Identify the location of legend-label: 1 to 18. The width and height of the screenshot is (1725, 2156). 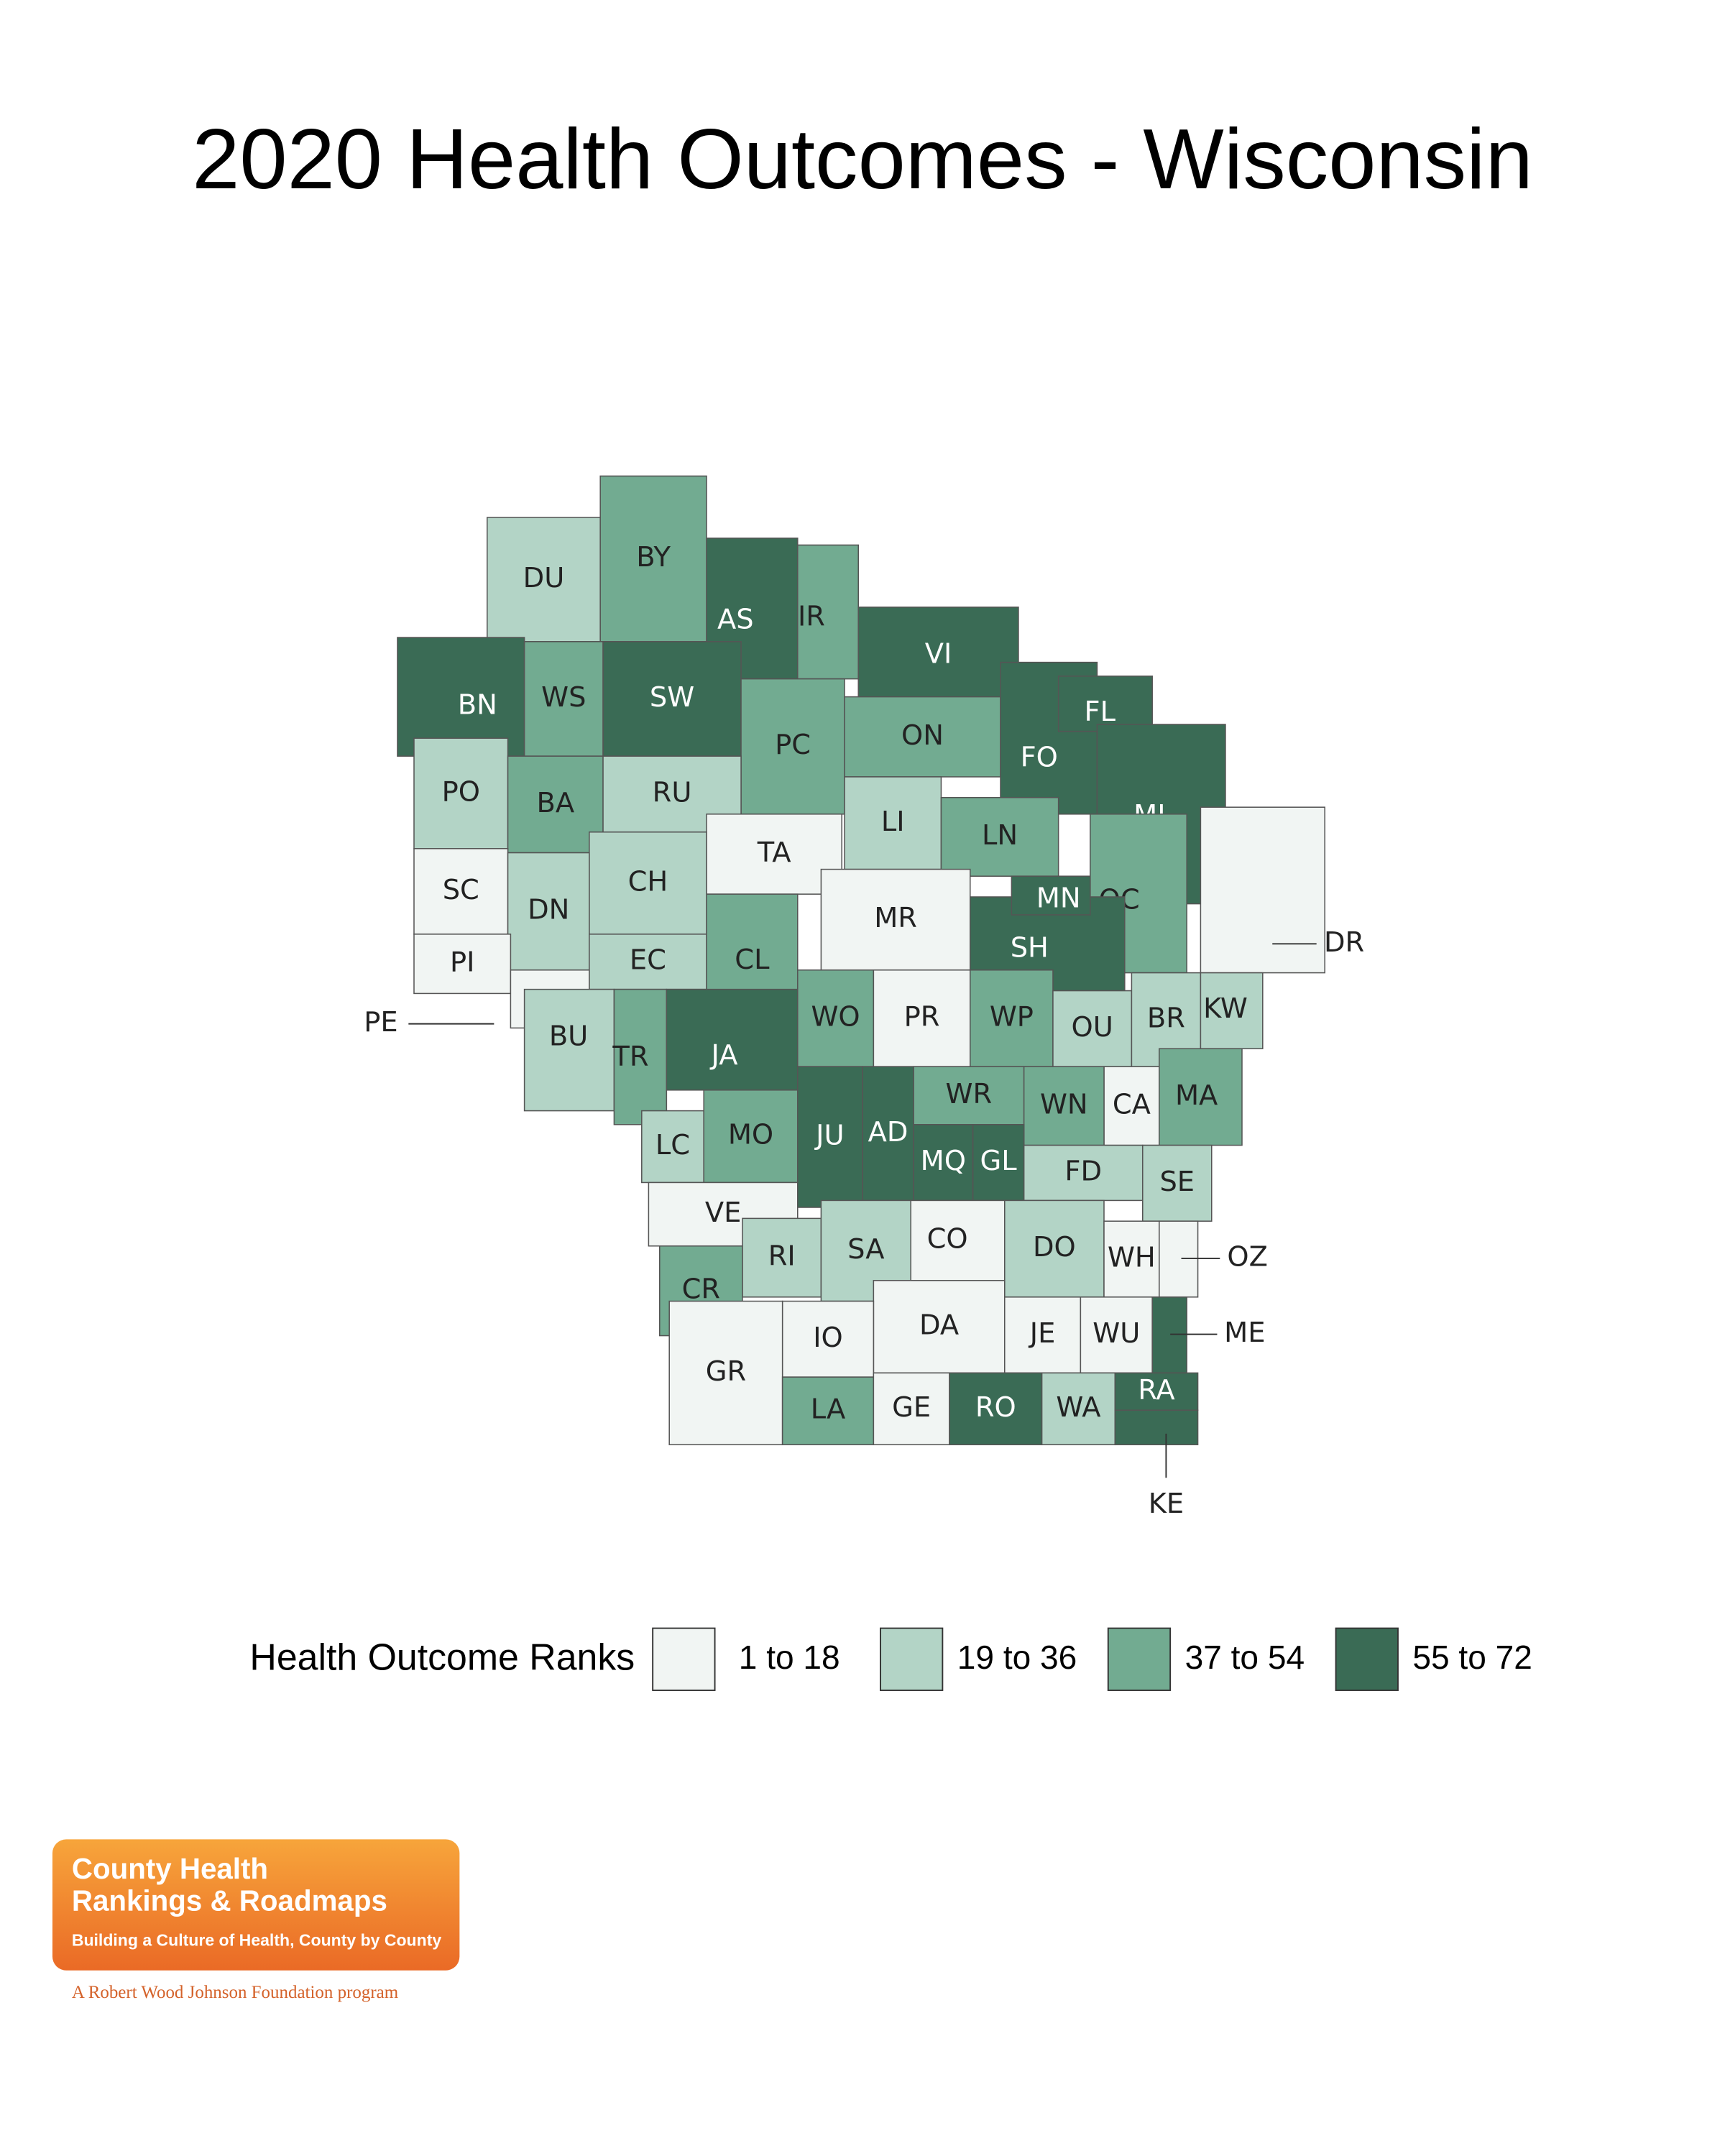
(789, 1658).